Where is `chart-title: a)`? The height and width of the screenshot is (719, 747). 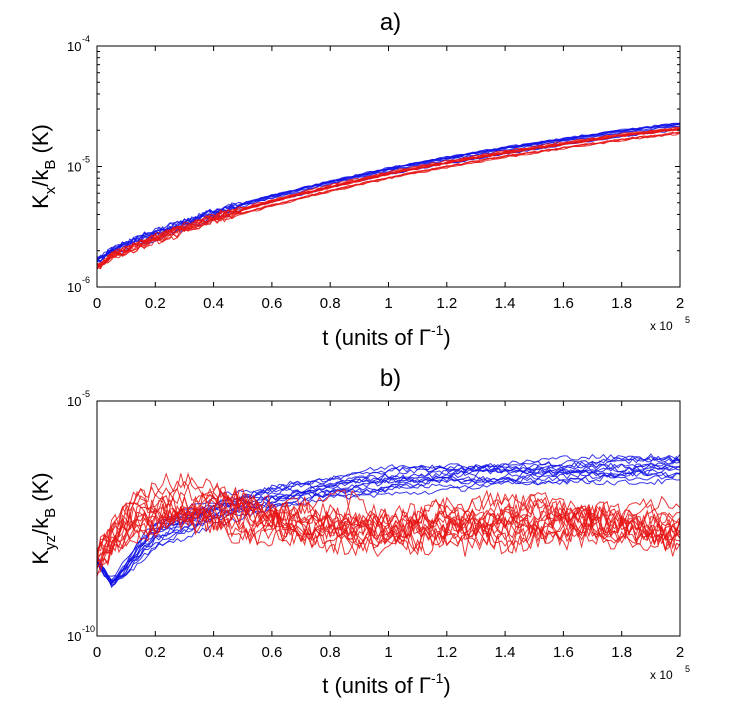
chart-title: a) is located at coordinates (390, 22).